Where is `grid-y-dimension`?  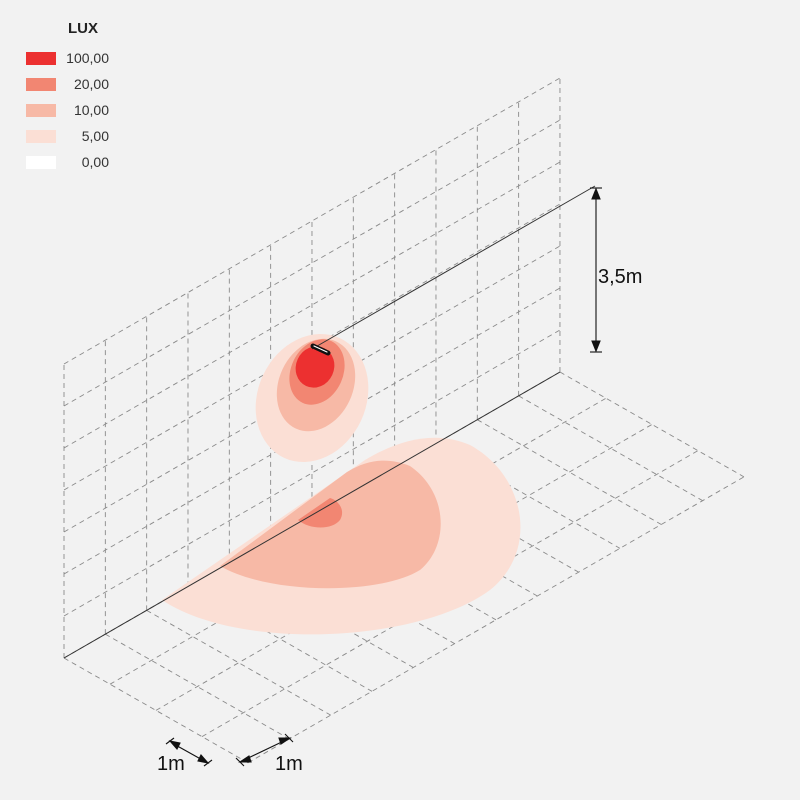
grid-y-dimension is located at coordinates (264, 750).